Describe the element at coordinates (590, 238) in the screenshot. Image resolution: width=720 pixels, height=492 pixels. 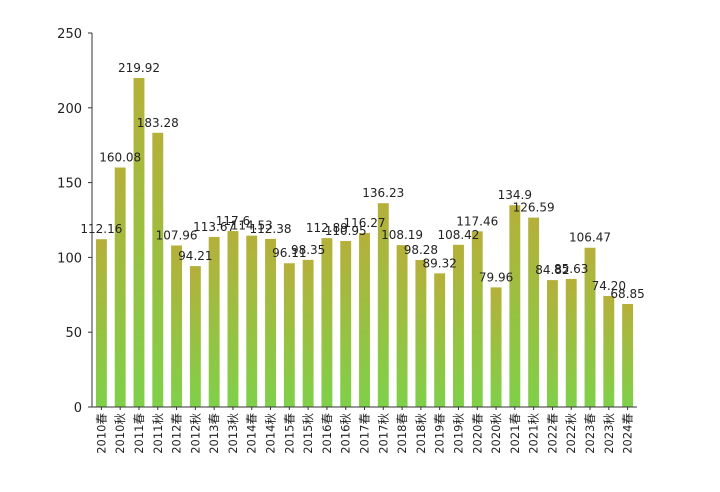
I see `data-label: 106.47` at that location.